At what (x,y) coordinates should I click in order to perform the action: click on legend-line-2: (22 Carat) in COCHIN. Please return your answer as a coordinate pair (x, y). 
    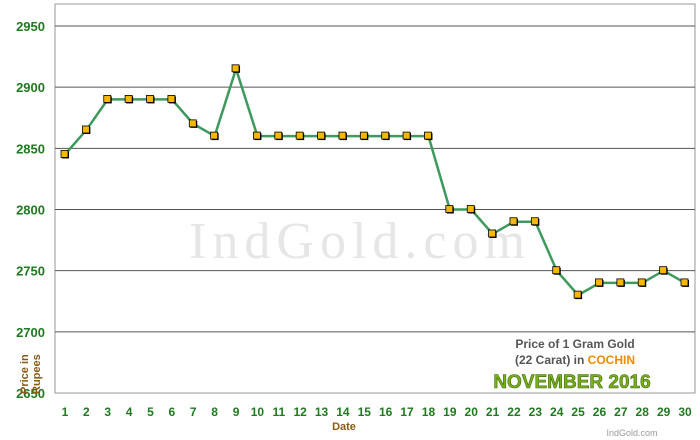
    Looking at the image, I should click on (575, 360).